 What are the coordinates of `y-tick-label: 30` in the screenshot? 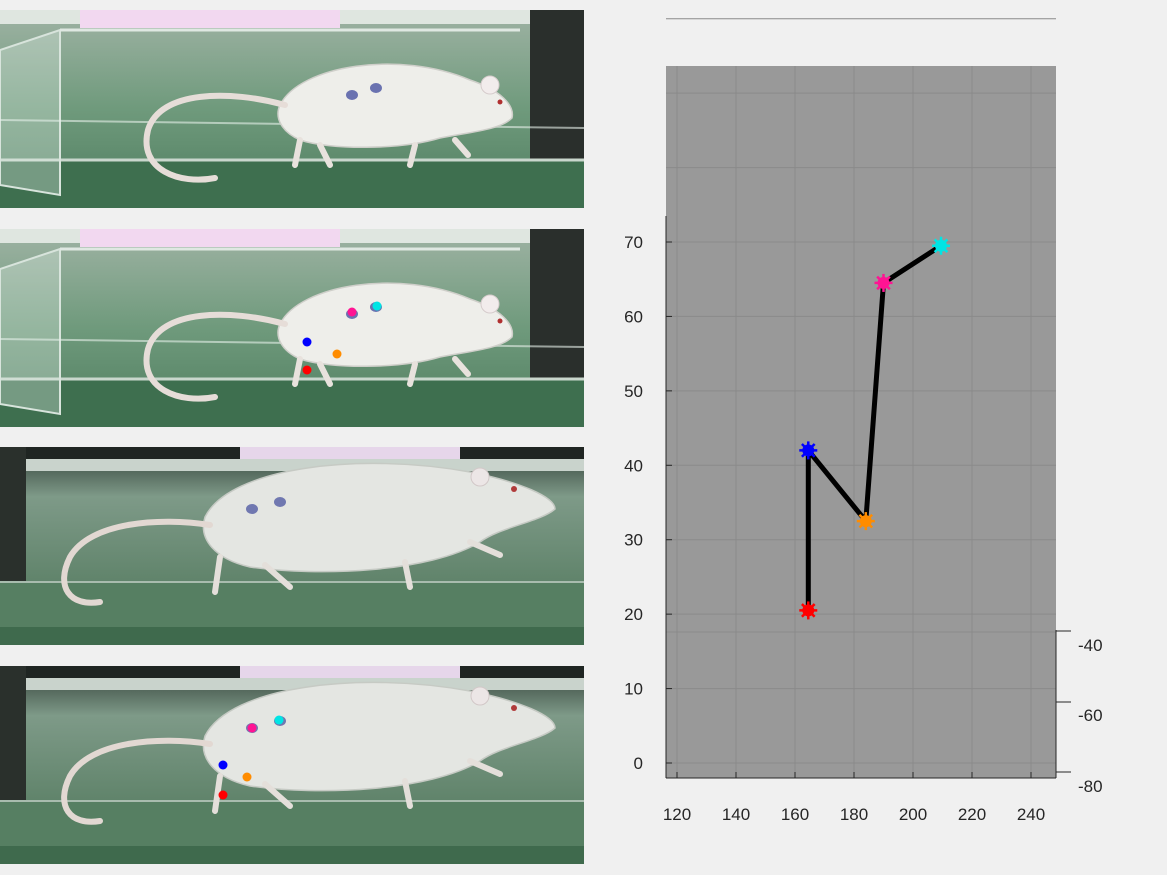 It's located at (633, 540).